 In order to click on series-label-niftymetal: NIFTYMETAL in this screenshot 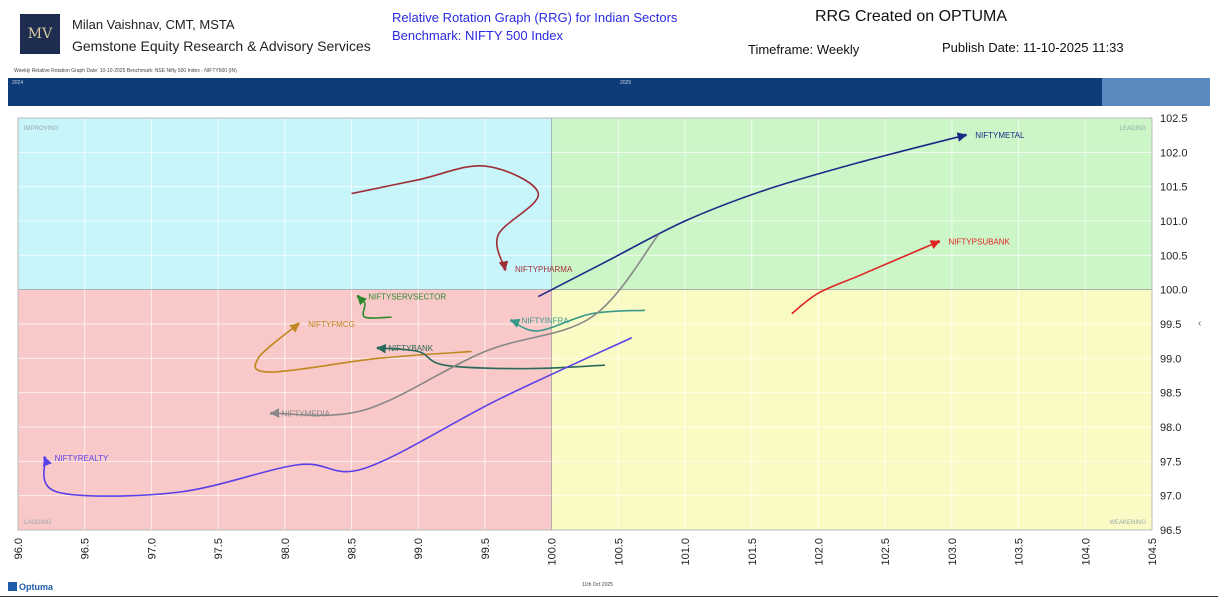, I will do `click(1000, 135)`.